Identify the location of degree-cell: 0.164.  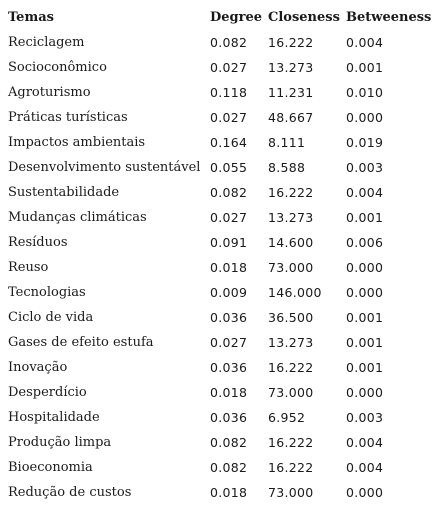
(229, 142).